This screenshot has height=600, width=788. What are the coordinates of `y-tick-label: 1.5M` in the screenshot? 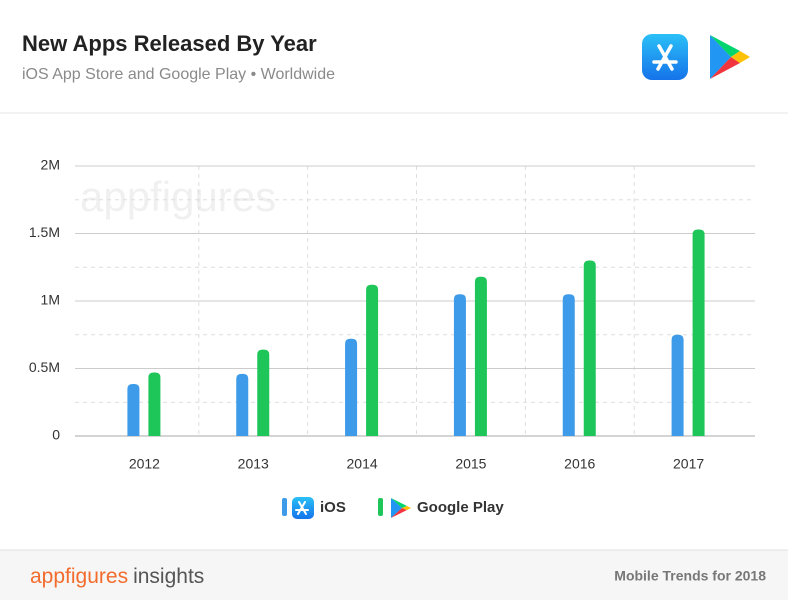 It's located at (44, 232).